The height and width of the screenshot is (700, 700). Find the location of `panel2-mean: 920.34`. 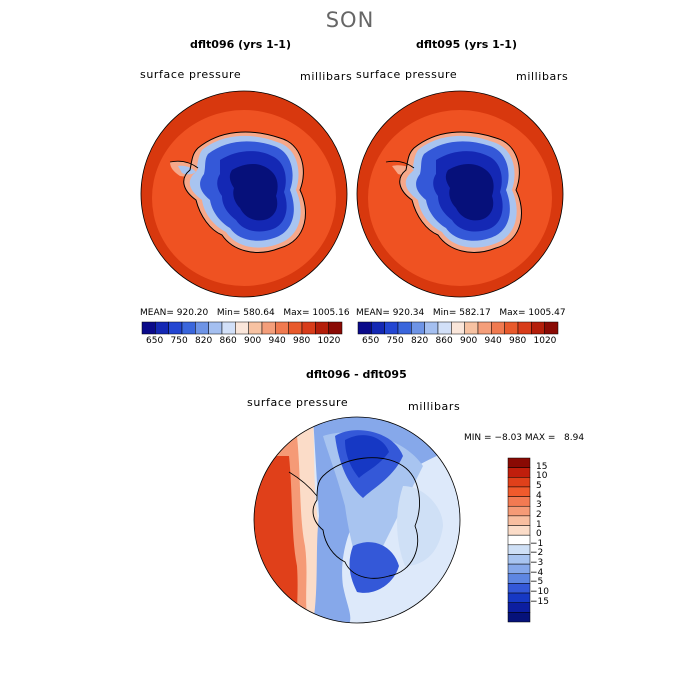

panel2-mean: 920.34 is located at coordinates (408, 313).